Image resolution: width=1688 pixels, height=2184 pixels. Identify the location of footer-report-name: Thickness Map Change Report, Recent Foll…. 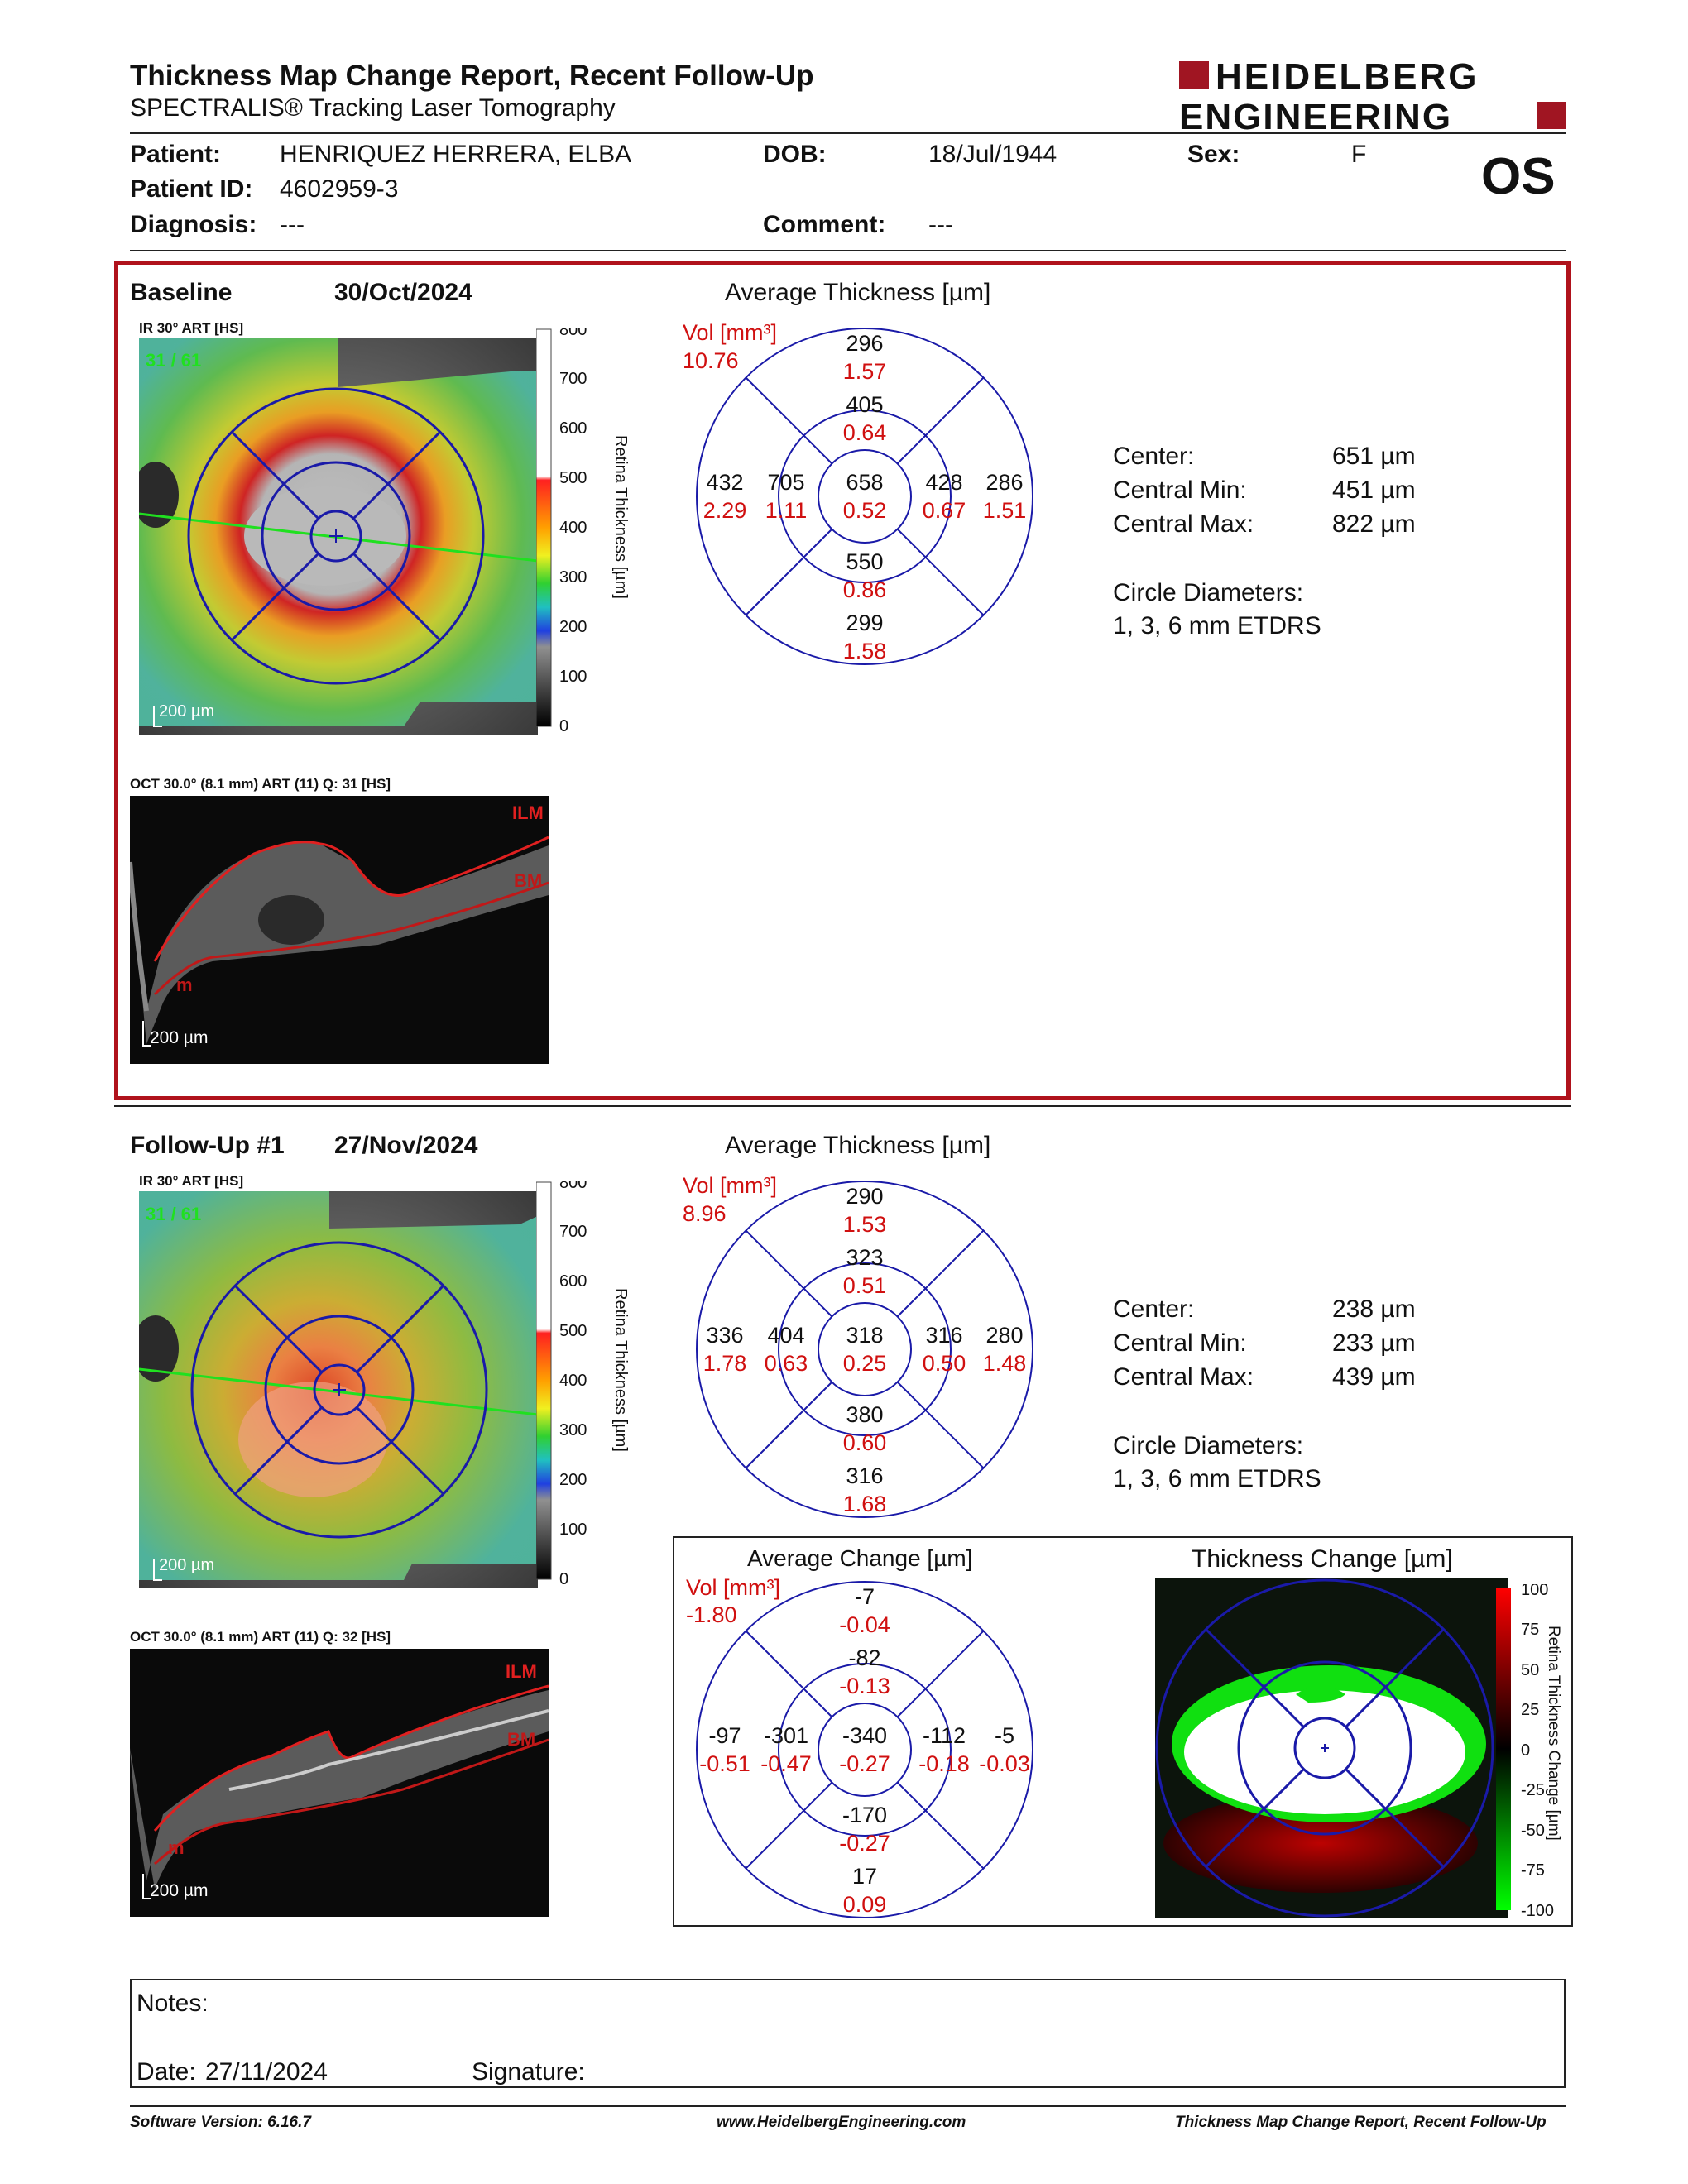
(1361, 2122).